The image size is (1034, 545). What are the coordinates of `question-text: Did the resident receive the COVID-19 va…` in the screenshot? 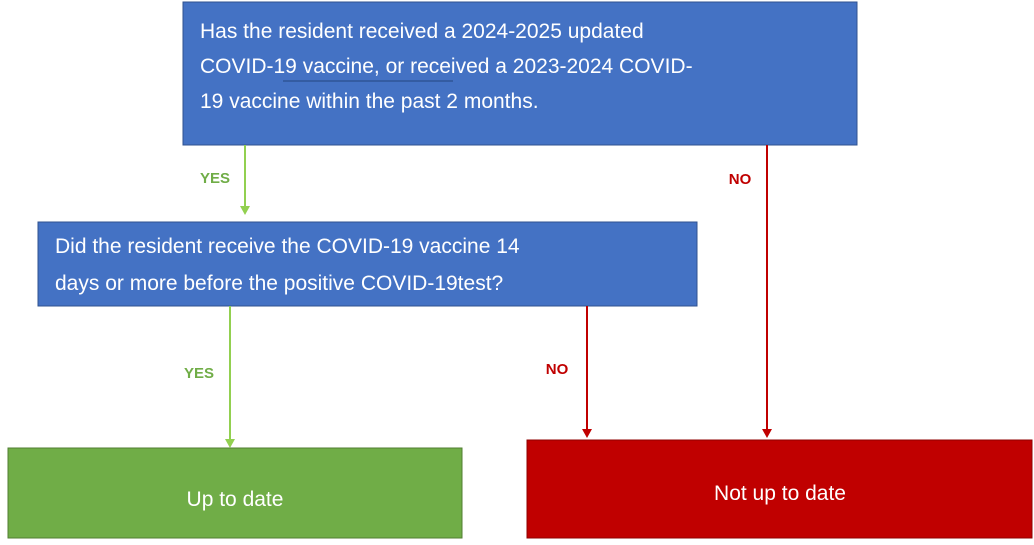 It's located at (287, 246).